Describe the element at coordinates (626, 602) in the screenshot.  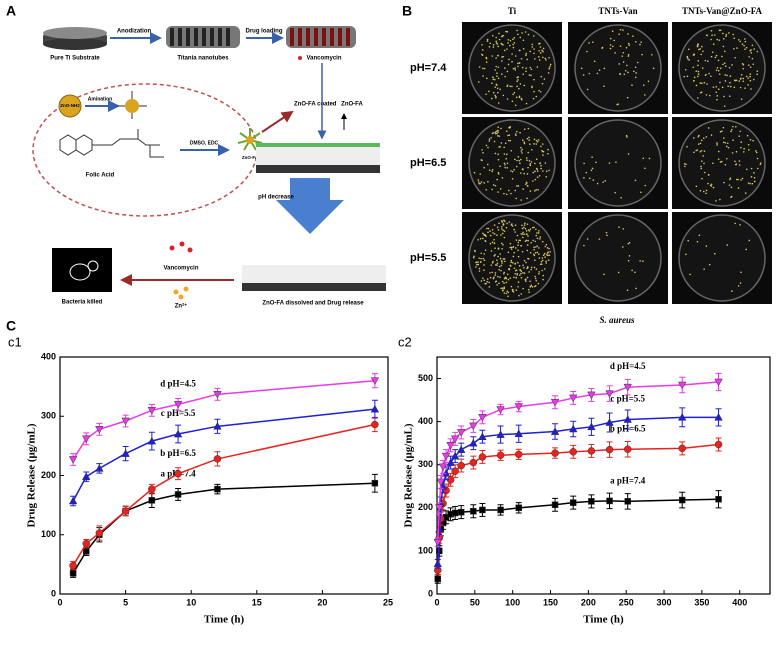
I see `x-tick-label: 250` at that location.